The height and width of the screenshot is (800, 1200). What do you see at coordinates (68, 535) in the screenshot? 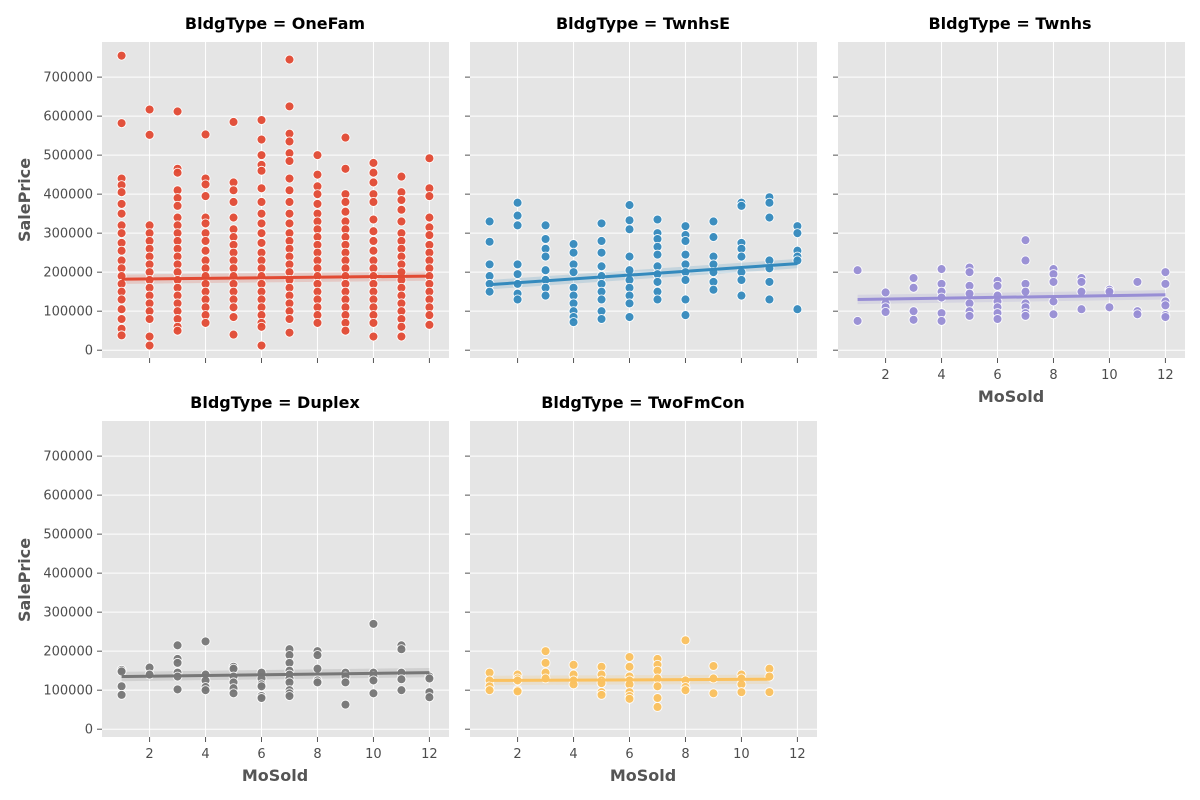
I see `y-tick-label: 500000` at bounding box center [68, 535].